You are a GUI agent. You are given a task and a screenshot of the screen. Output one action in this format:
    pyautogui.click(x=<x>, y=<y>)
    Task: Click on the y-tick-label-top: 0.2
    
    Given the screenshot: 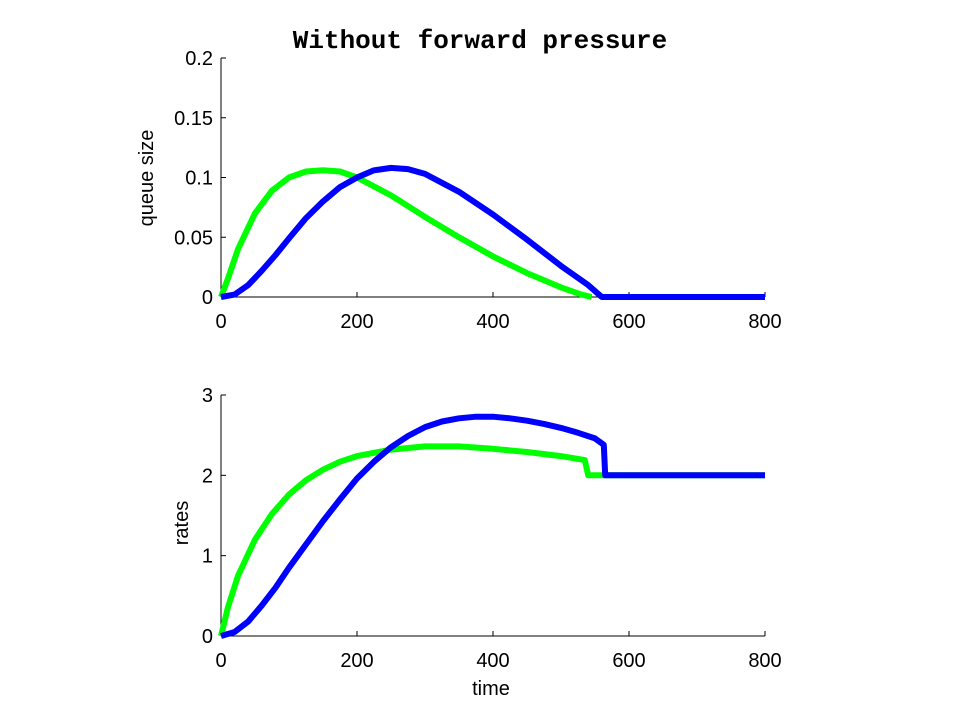 What is the action you would take?
    pyautogui.click(x=199, y=59)
    